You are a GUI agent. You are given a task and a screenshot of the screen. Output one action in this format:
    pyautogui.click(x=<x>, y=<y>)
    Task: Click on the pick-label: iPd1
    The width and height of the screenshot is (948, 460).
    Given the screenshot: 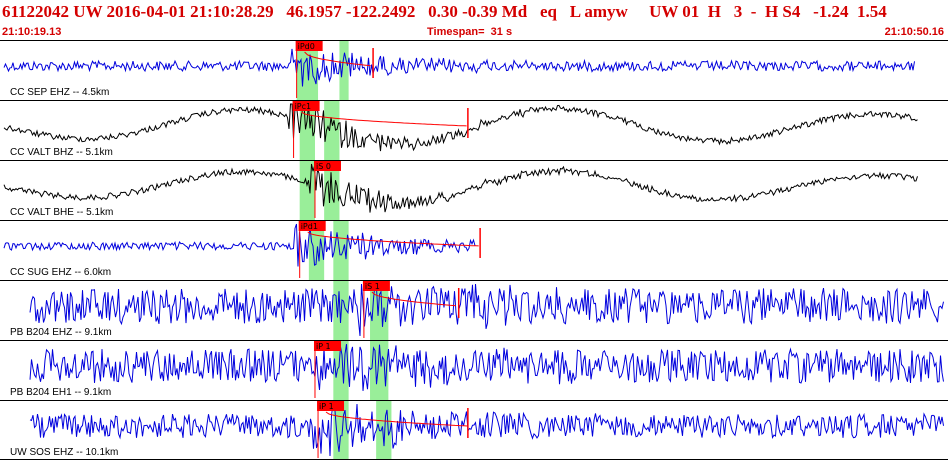 What is the action you would take?
    pyautogui.click(x=309, y=226)
    